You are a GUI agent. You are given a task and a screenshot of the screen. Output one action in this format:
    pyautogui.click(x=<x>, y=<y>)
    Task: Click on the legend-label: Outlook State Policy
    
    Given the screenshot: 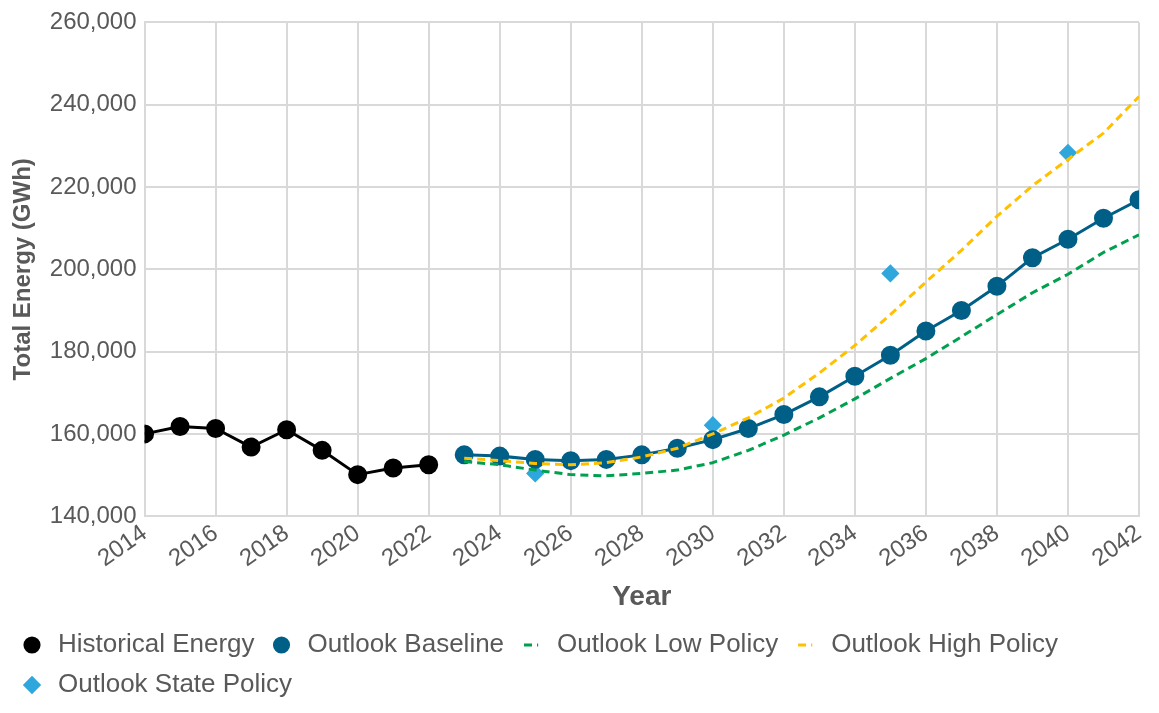 What is the action you would take?
    pyautogui.click(x=175, y=683)
    